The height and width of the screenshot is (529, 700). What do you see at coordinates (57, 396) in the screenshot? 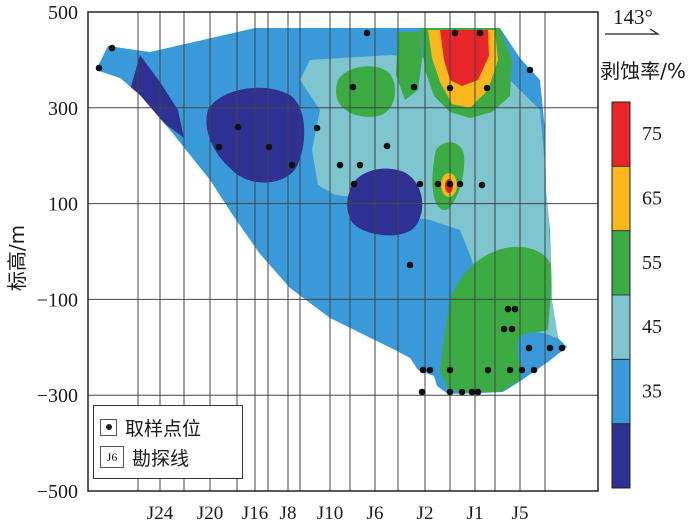
I see `y-tick-label: −300` at bounding box center [57, 396].